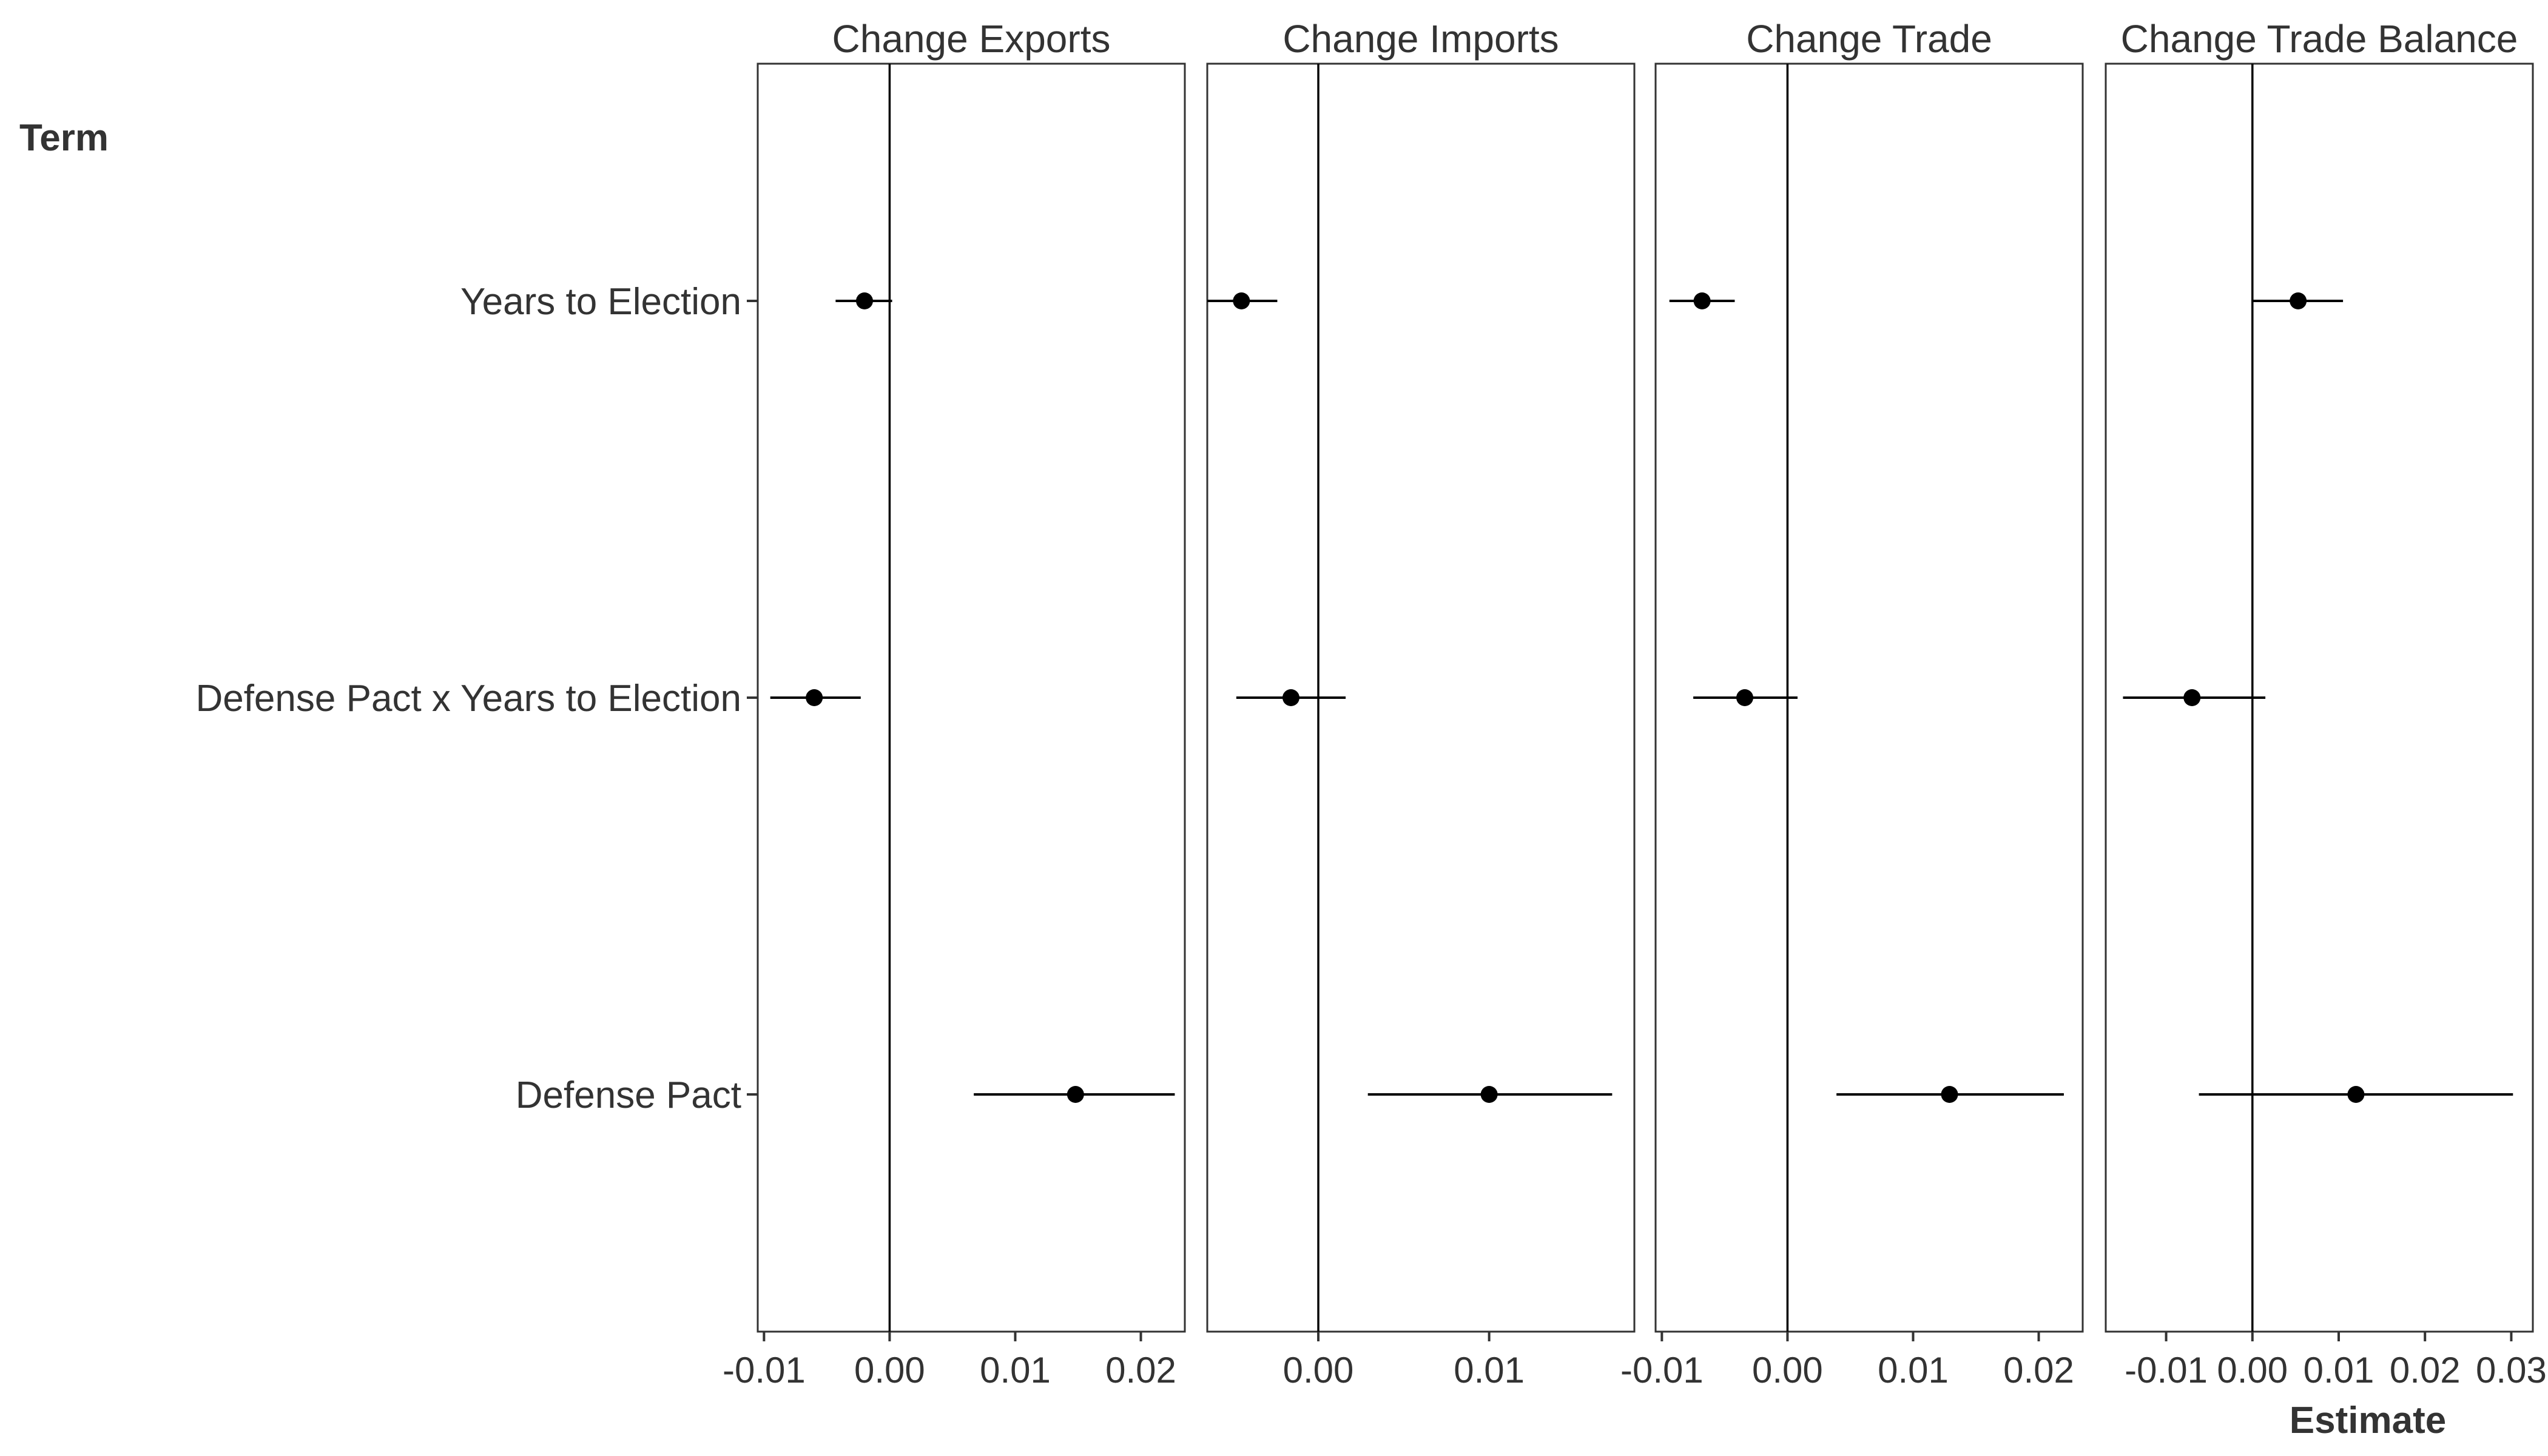  Describe the element at coordinates (2319, 39) in the screenshot. I see `panel-title: Change Trade Balance` at that location.